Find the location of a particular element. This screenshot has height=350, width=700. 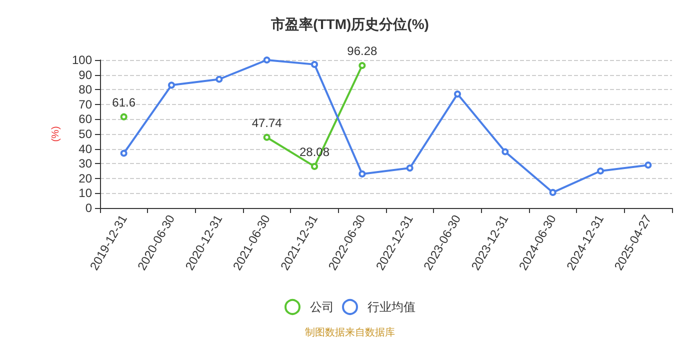

legend-label: 公司 is located at coordinates (322, 307).